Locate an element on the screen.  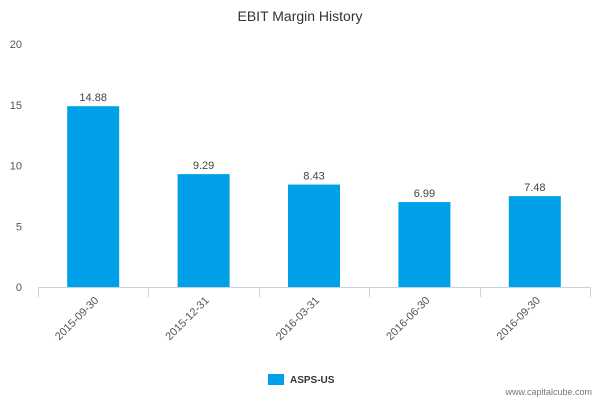
y-tick-label: 10 is located at coordinates (16, 167).